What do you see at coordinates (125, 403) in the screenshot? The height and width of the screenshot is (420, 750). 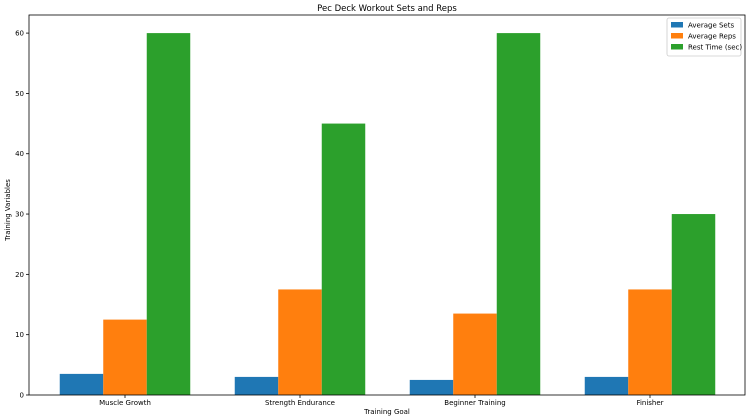 I see `x-tick-label: Muscle Growth` at bounding box center [125, 403].